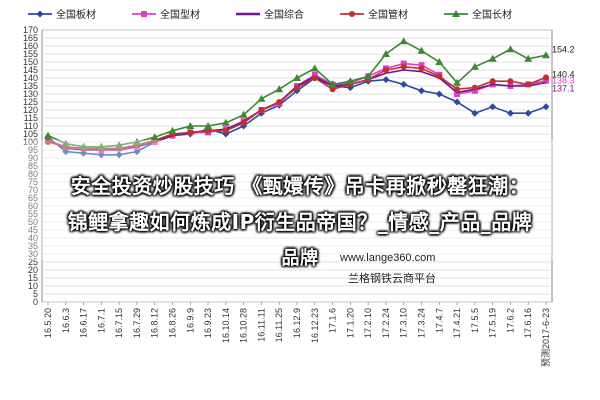 This screenshot has height=400, width=600. What do you see at coordinates (493, 323) in the screenshot?
I see `x-tick-label: 17.5.19` at bounding box center [493, 323].